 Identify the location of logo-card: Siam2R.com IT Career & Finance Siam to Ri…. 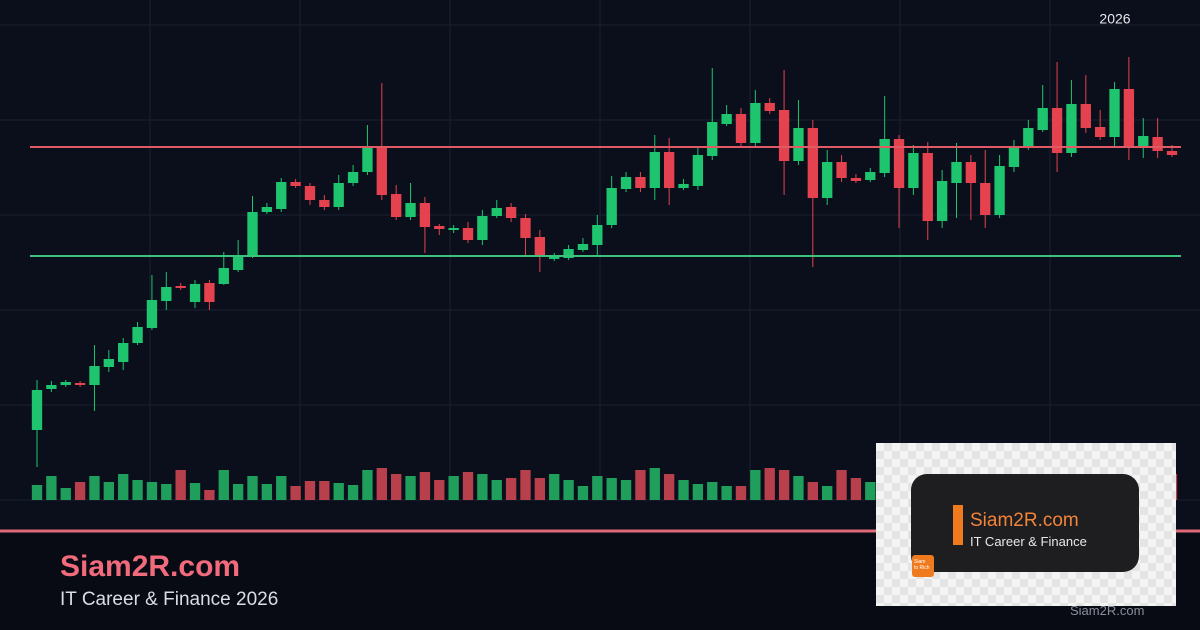
(1026, 524).